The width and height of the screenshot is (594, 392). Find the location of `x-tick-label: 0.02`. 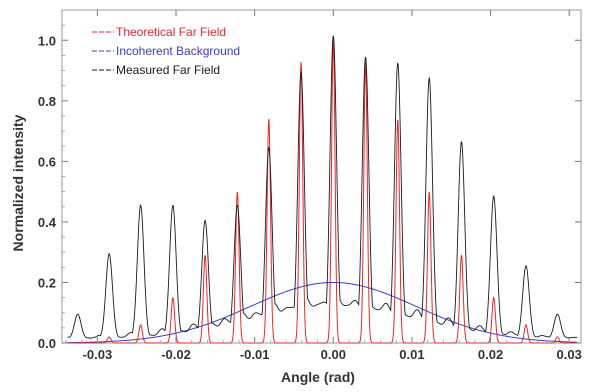

x-tick-label: 0.02 is located at coordinates (490, 354).